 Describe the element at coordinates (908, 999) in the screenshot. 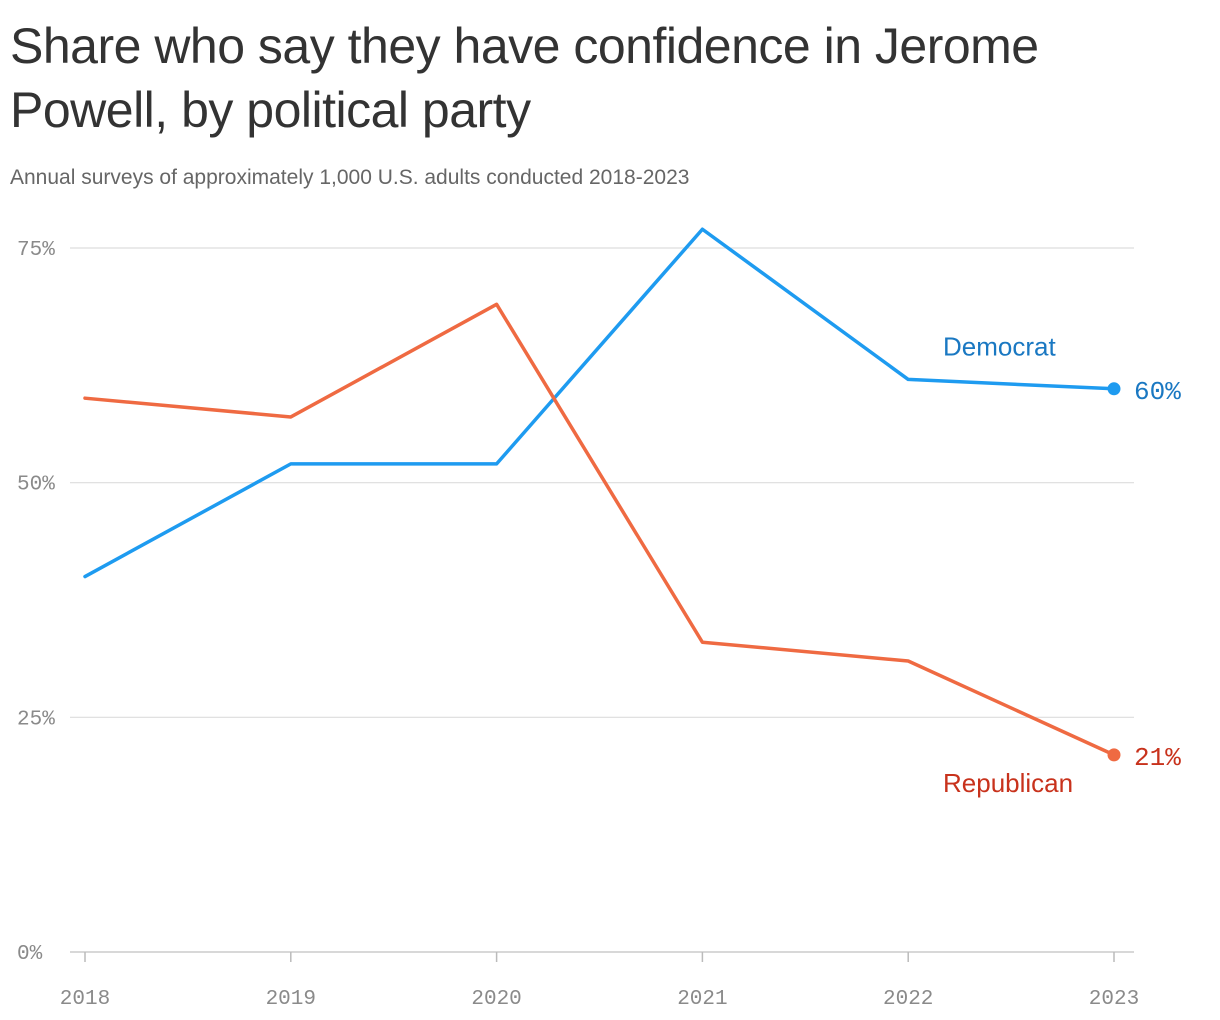

I see `x-tick-label: 2022` at that location.